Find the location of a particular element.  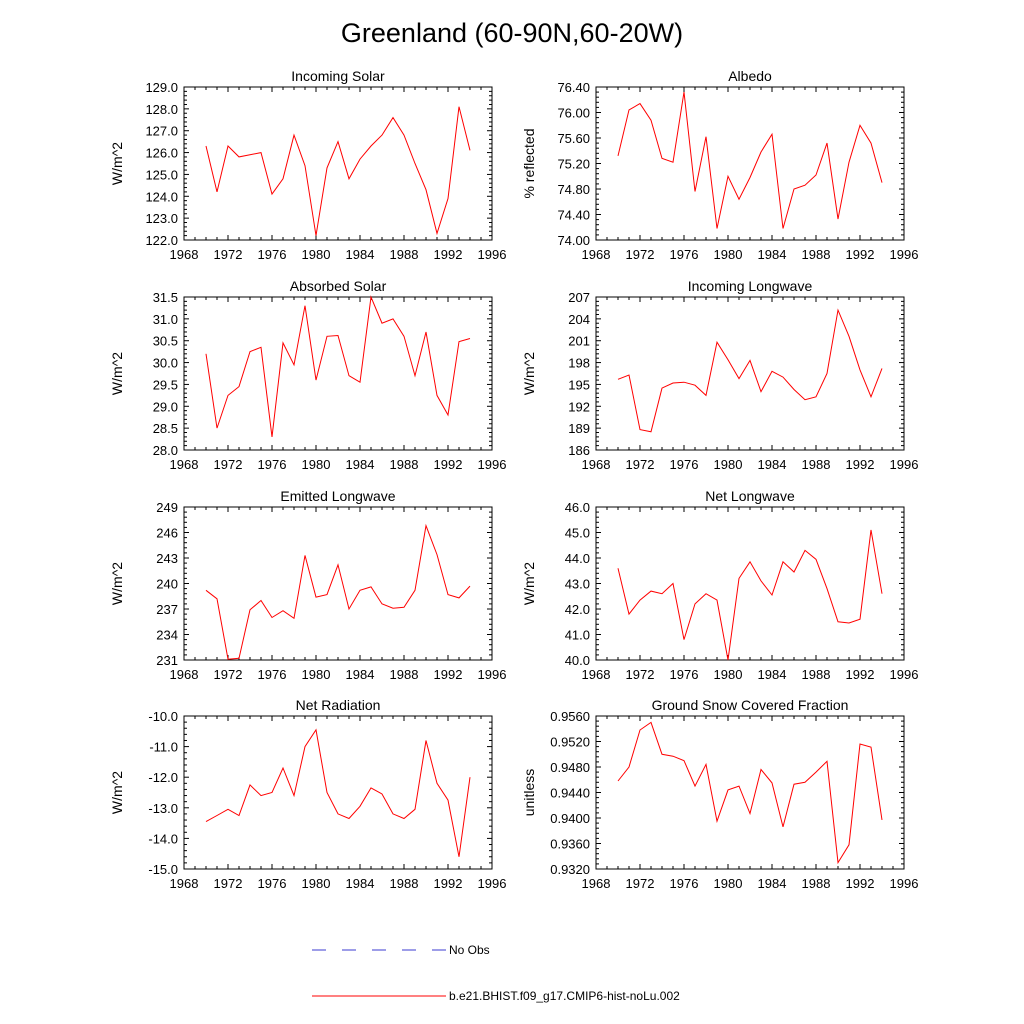

y-tick-label: 28.5 is located at coordinates (165, 428).